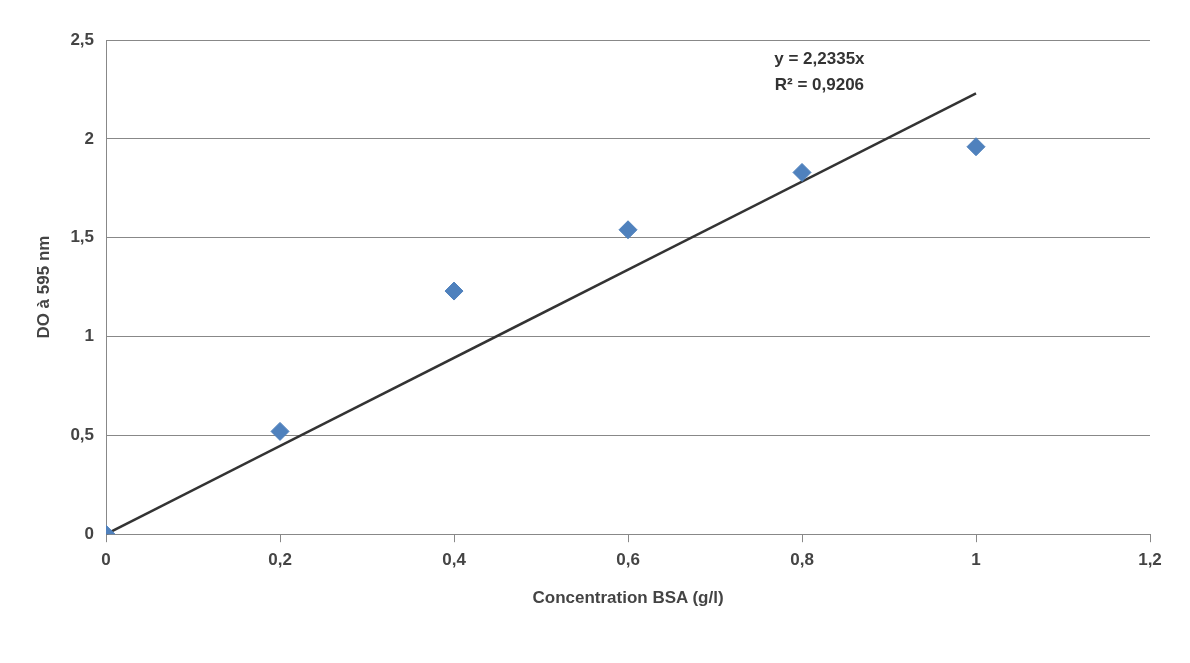 The width and height of the screenshot is (1190, 663). Describe the element at coordinates (106, 560) in the screenshot. I see `x-tick-label: 0` at that location.